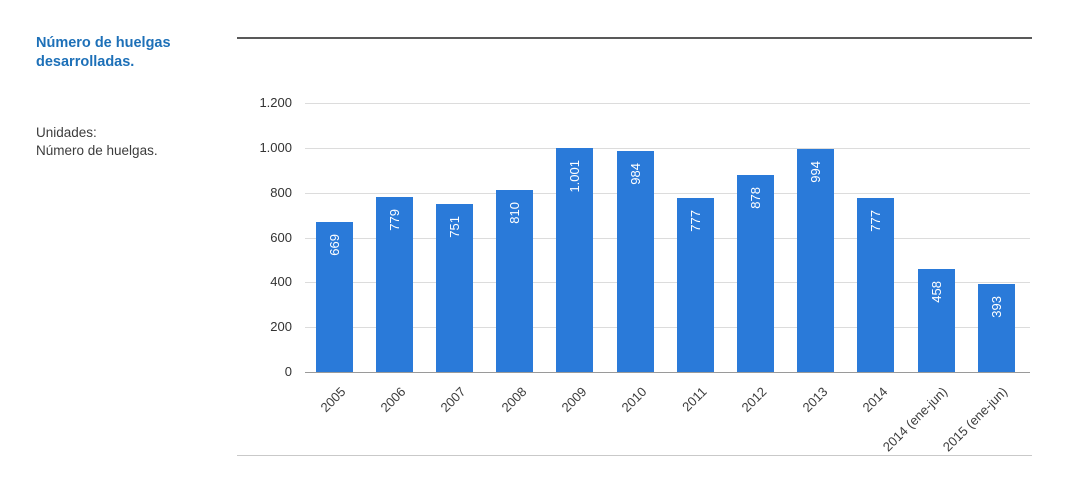  I want to click on x-tick-label: 2011, so click(694, 399).